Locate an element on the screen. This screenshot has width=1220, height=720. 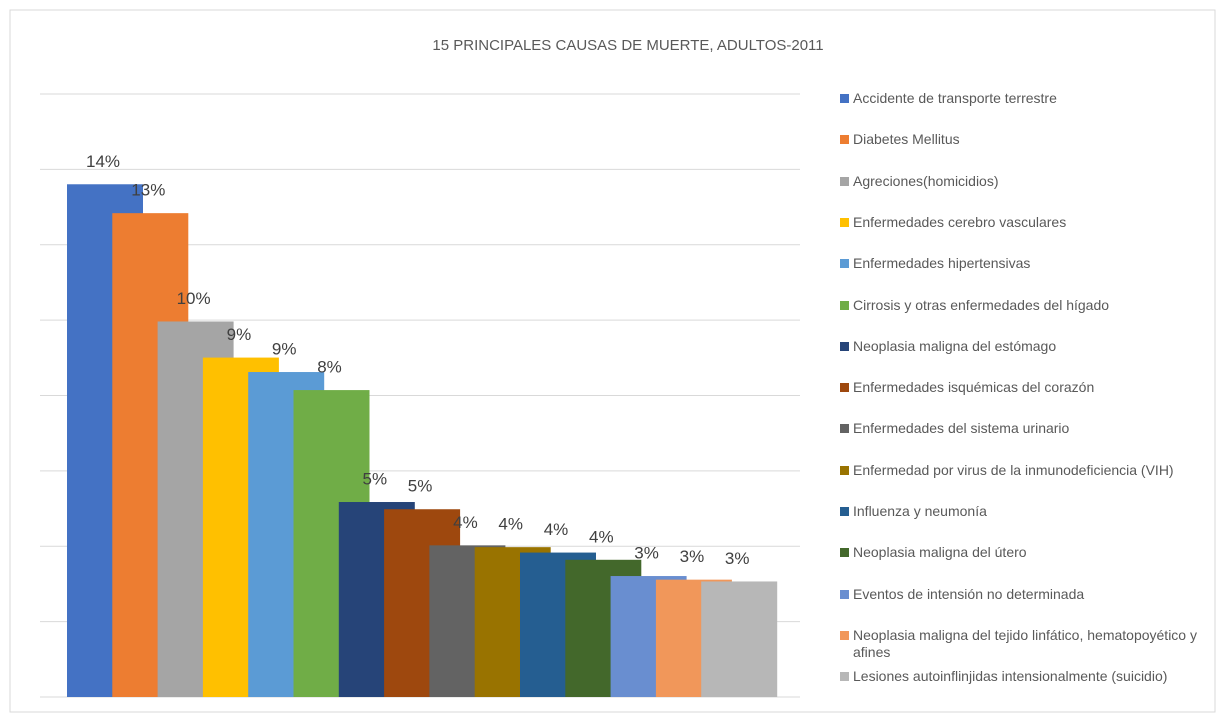
legend-item: Diabetes Mellitus is located at coordinates (1025, 139).